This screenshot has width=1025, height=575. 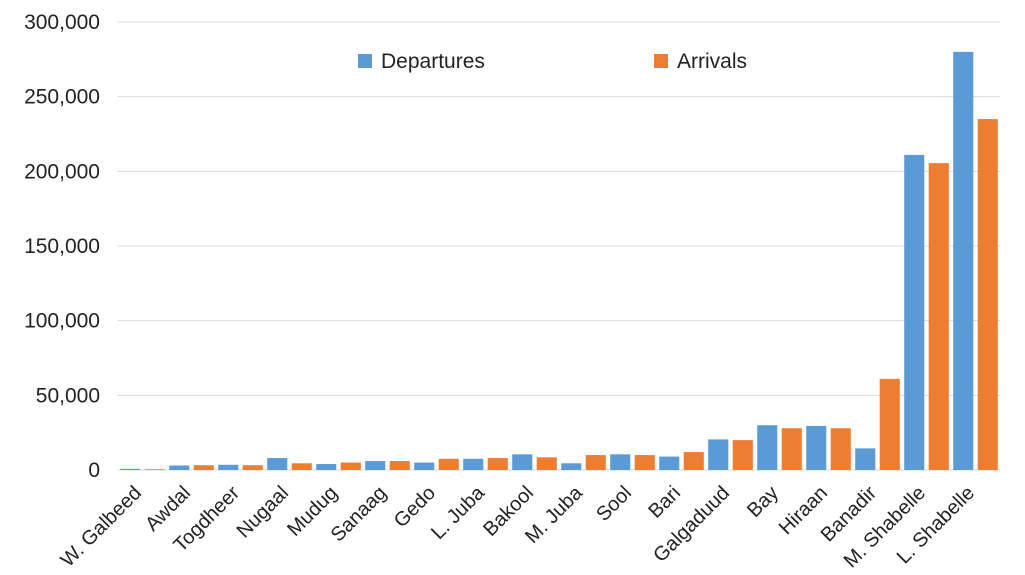 What do you see at coordinates (62, 97) in the screenshot?
I see `y-tick-label: 250,000` at bounding box center [62, 97].